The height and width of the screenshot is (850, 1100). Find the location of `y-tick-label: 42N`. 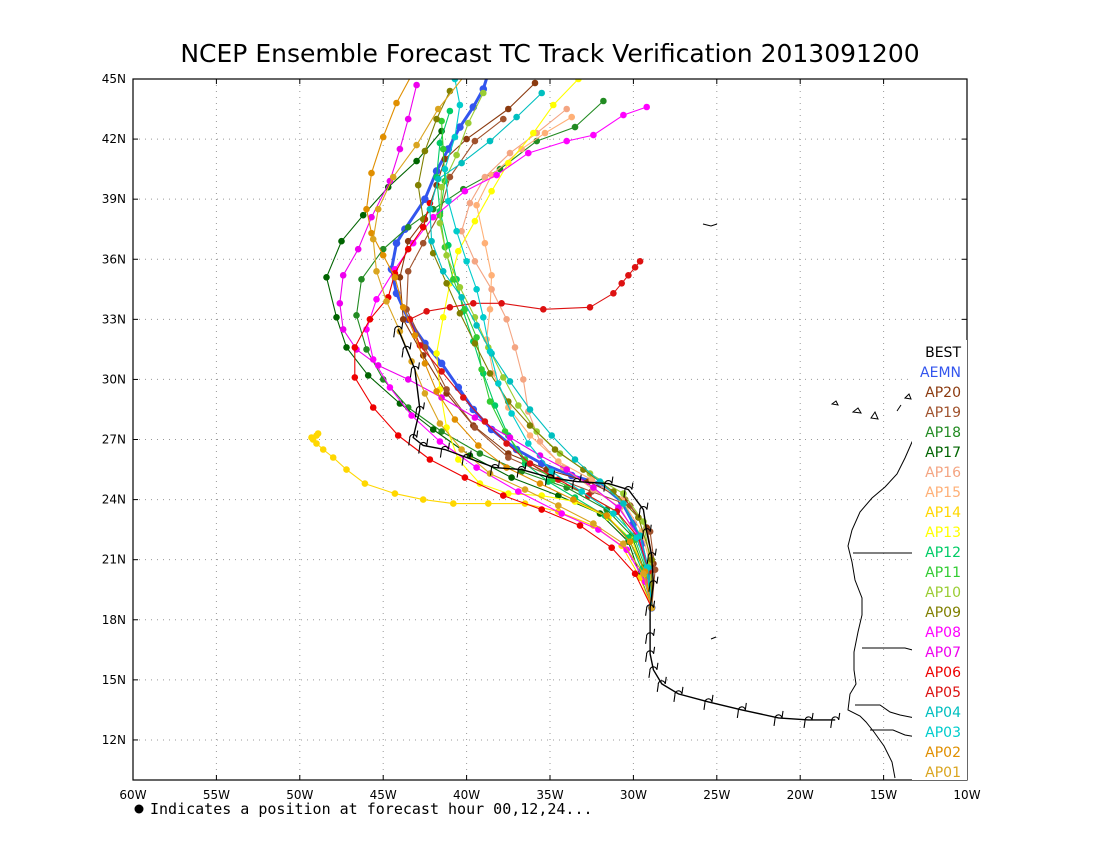

y-tick-label: 42N is located at coordinates (114, 139).